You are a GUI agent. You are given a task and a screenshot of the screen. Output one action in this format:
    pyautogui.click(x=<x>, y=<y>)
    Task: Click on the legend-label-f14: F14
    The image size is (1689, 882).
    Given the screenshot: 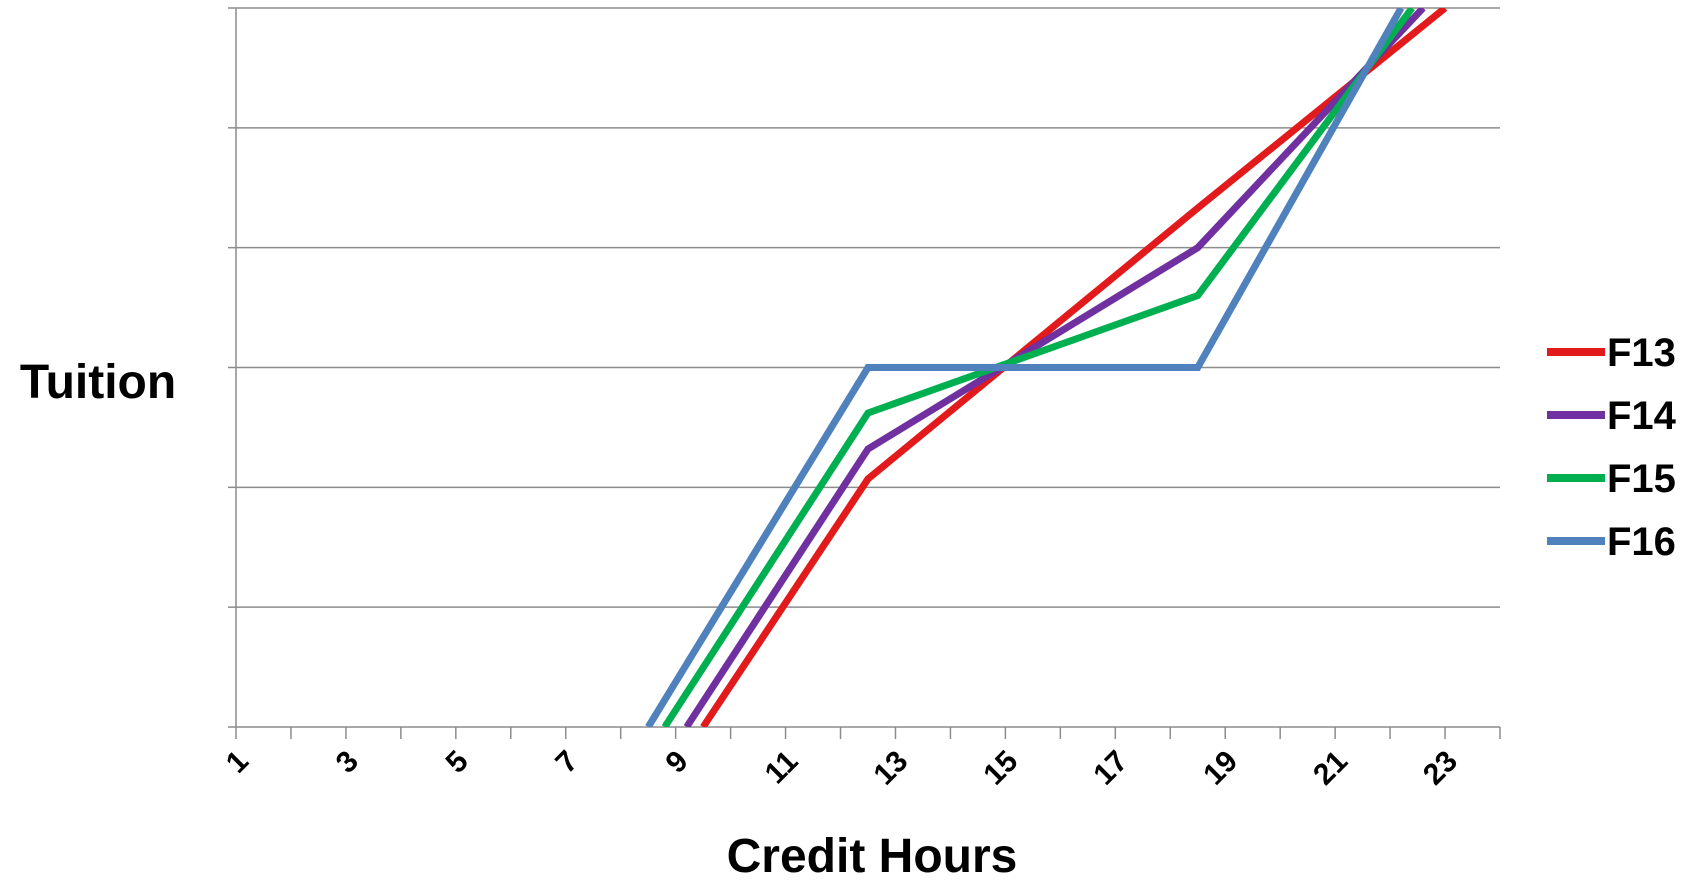 What is the action you would take?
    pyautogui.click(x=1642, y=416)
    